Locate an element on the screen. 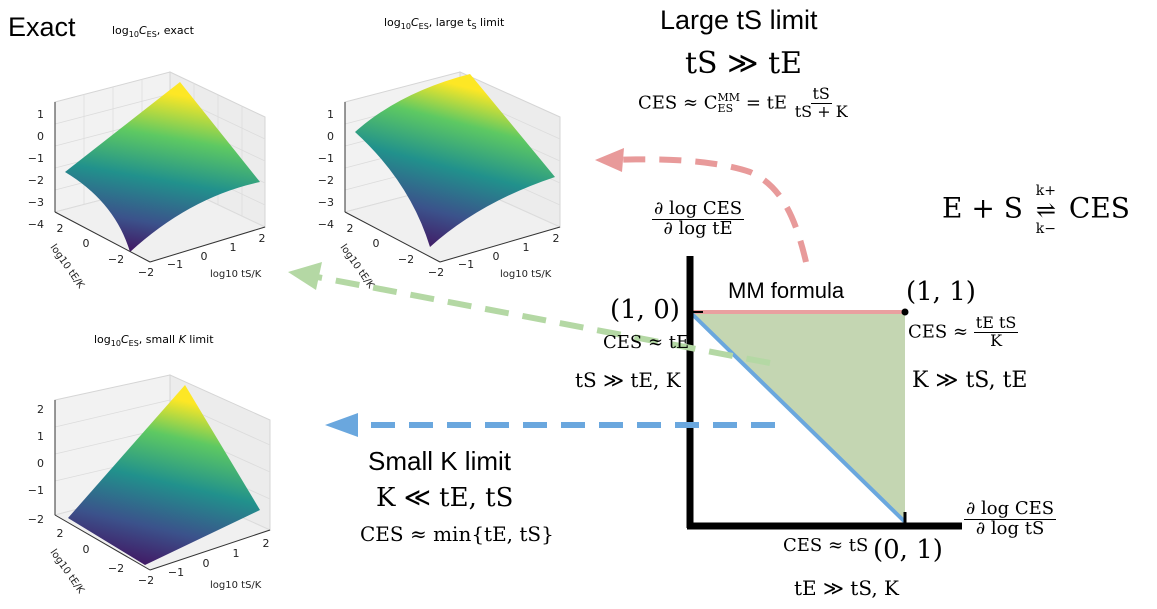 This screenshot has height=609, width=1157. reaction-equation: E + S k+ ⇌ k− CES is located at coordinates (1036, 210).